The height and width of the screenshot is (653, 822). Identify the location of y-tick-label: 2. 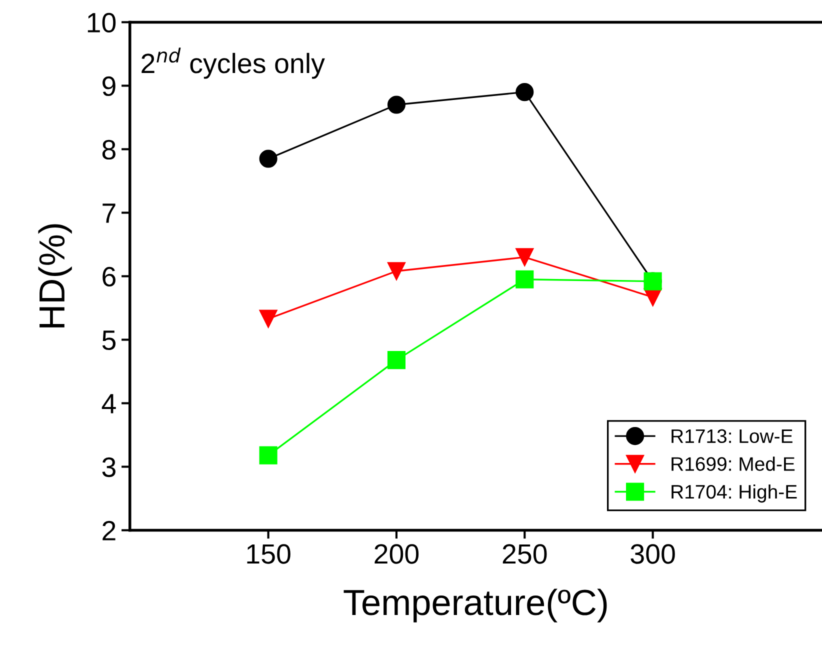
(109, 530).